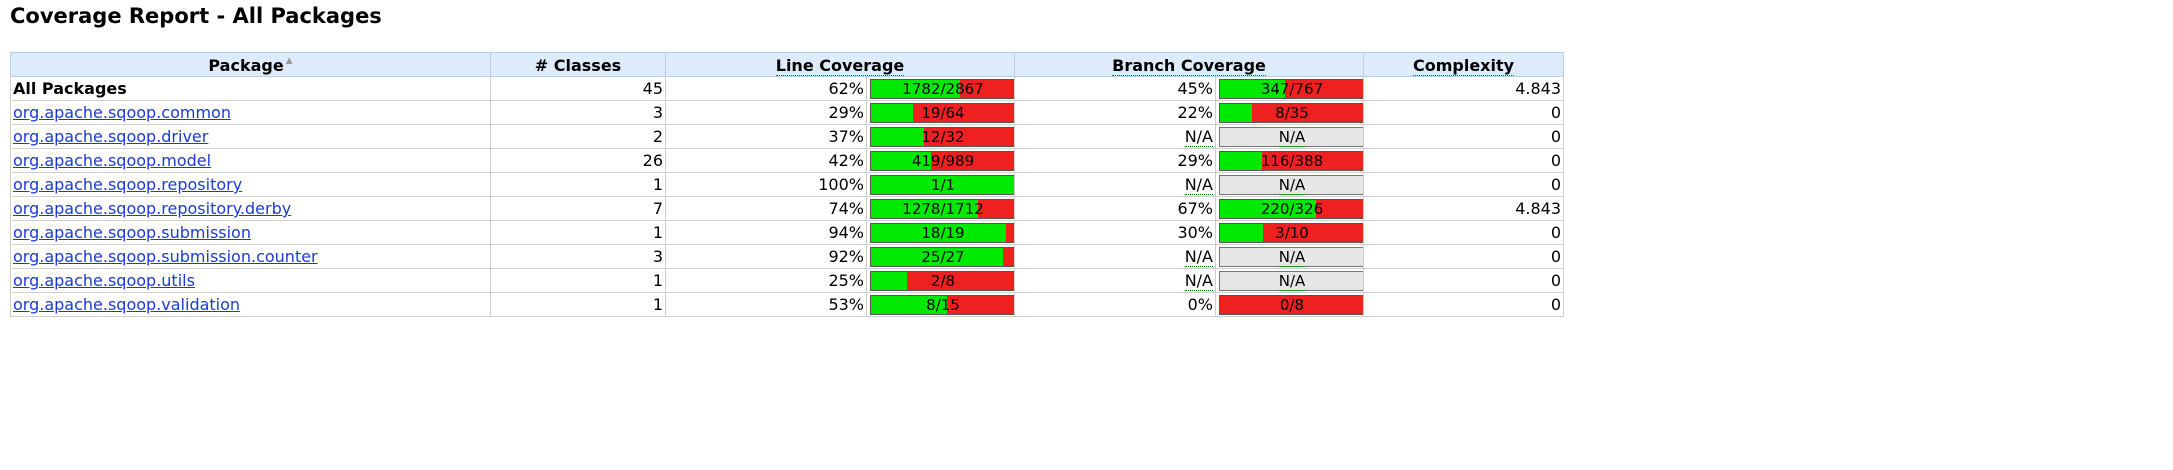 The width and height of the screenshot is (2173, 470). I want to click on line-coverage-bar-cell: 1278/1712, so click(940, 208).